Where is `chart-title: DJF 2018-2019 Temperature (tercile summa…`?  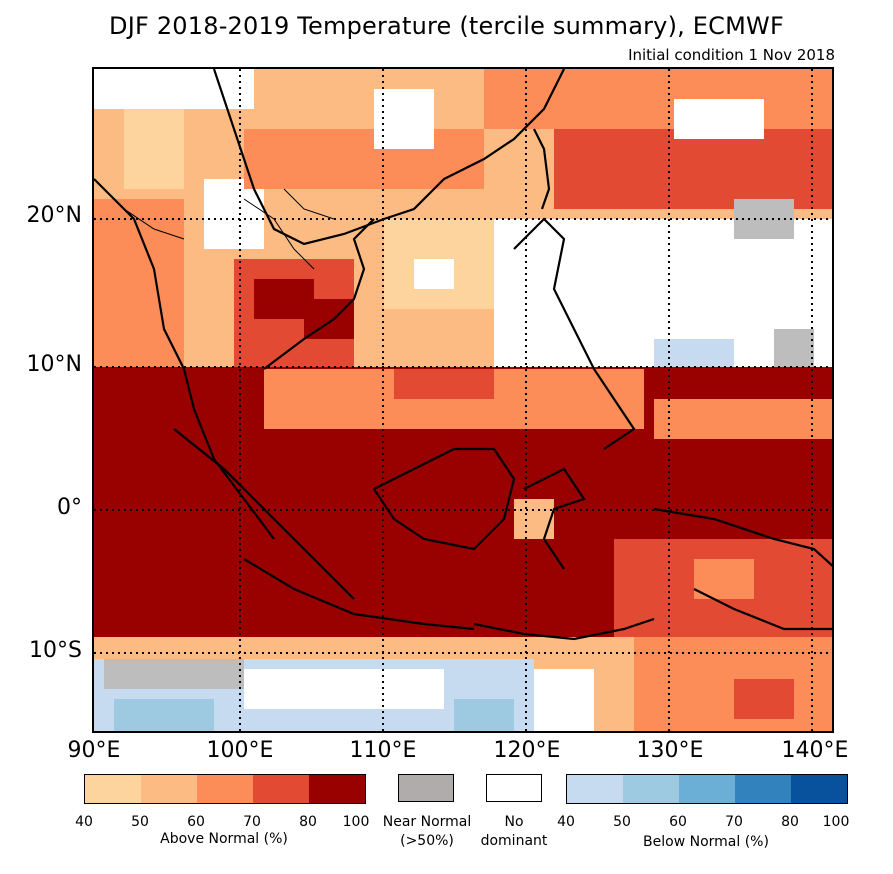 chart-title: DJF 2018-2019 Temperature (tercile summa… is located at coordinates (446, 26).